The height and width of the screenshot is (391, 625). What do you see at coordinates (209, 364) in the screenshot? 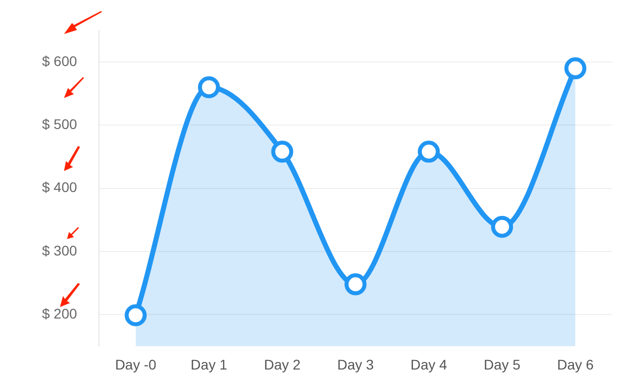
I see `x-tick-label: Day 1` at bounding box center [209, 364].